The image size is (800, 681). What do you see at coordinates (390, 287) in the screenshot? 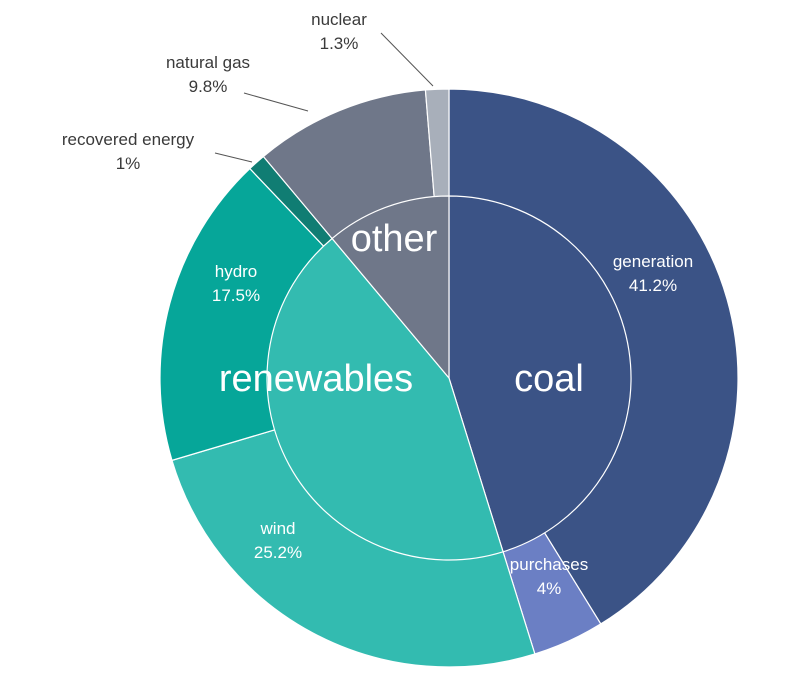
I see `group-other` at bounding box center [390, 287].